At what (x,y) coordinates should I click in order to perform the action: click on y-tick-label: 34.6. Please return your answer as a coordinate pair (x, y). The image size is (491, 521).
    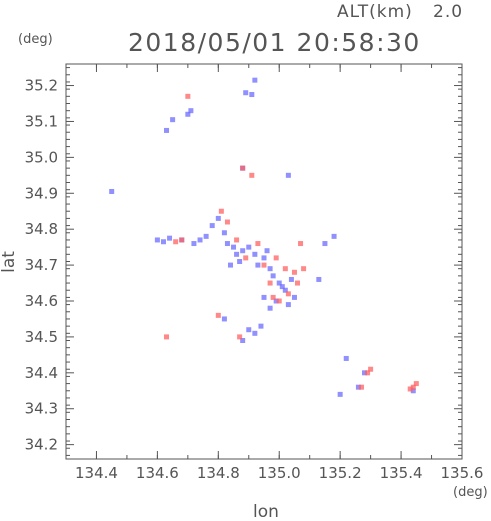
    Looking at the image, I should click on (41, 301).